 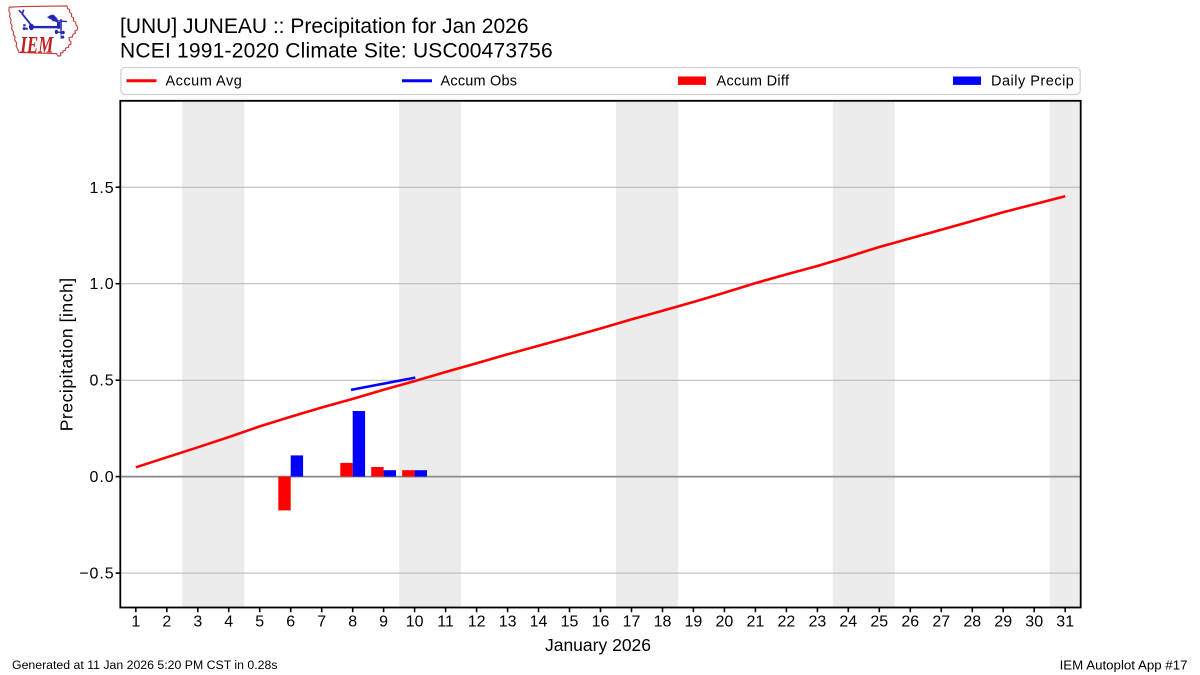 What do you see at coordinates (1003, 622) in the screenshot?
I see `svg-text: 29` at bounding box center [1003, 622].